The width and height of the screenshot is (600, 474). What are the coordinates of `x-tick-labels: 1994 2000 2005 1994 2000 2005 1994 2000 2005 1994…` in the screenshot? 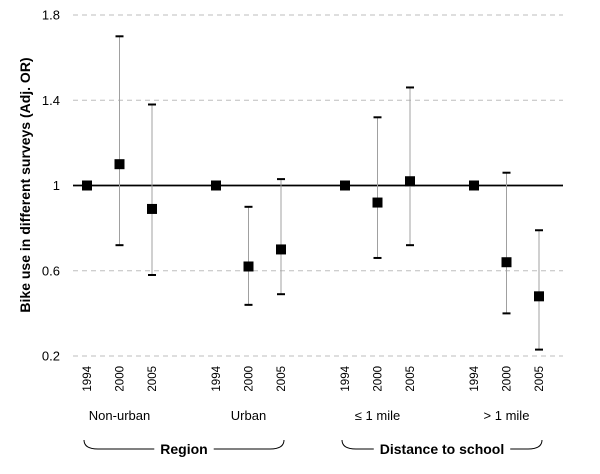 It's located at (314, 378).